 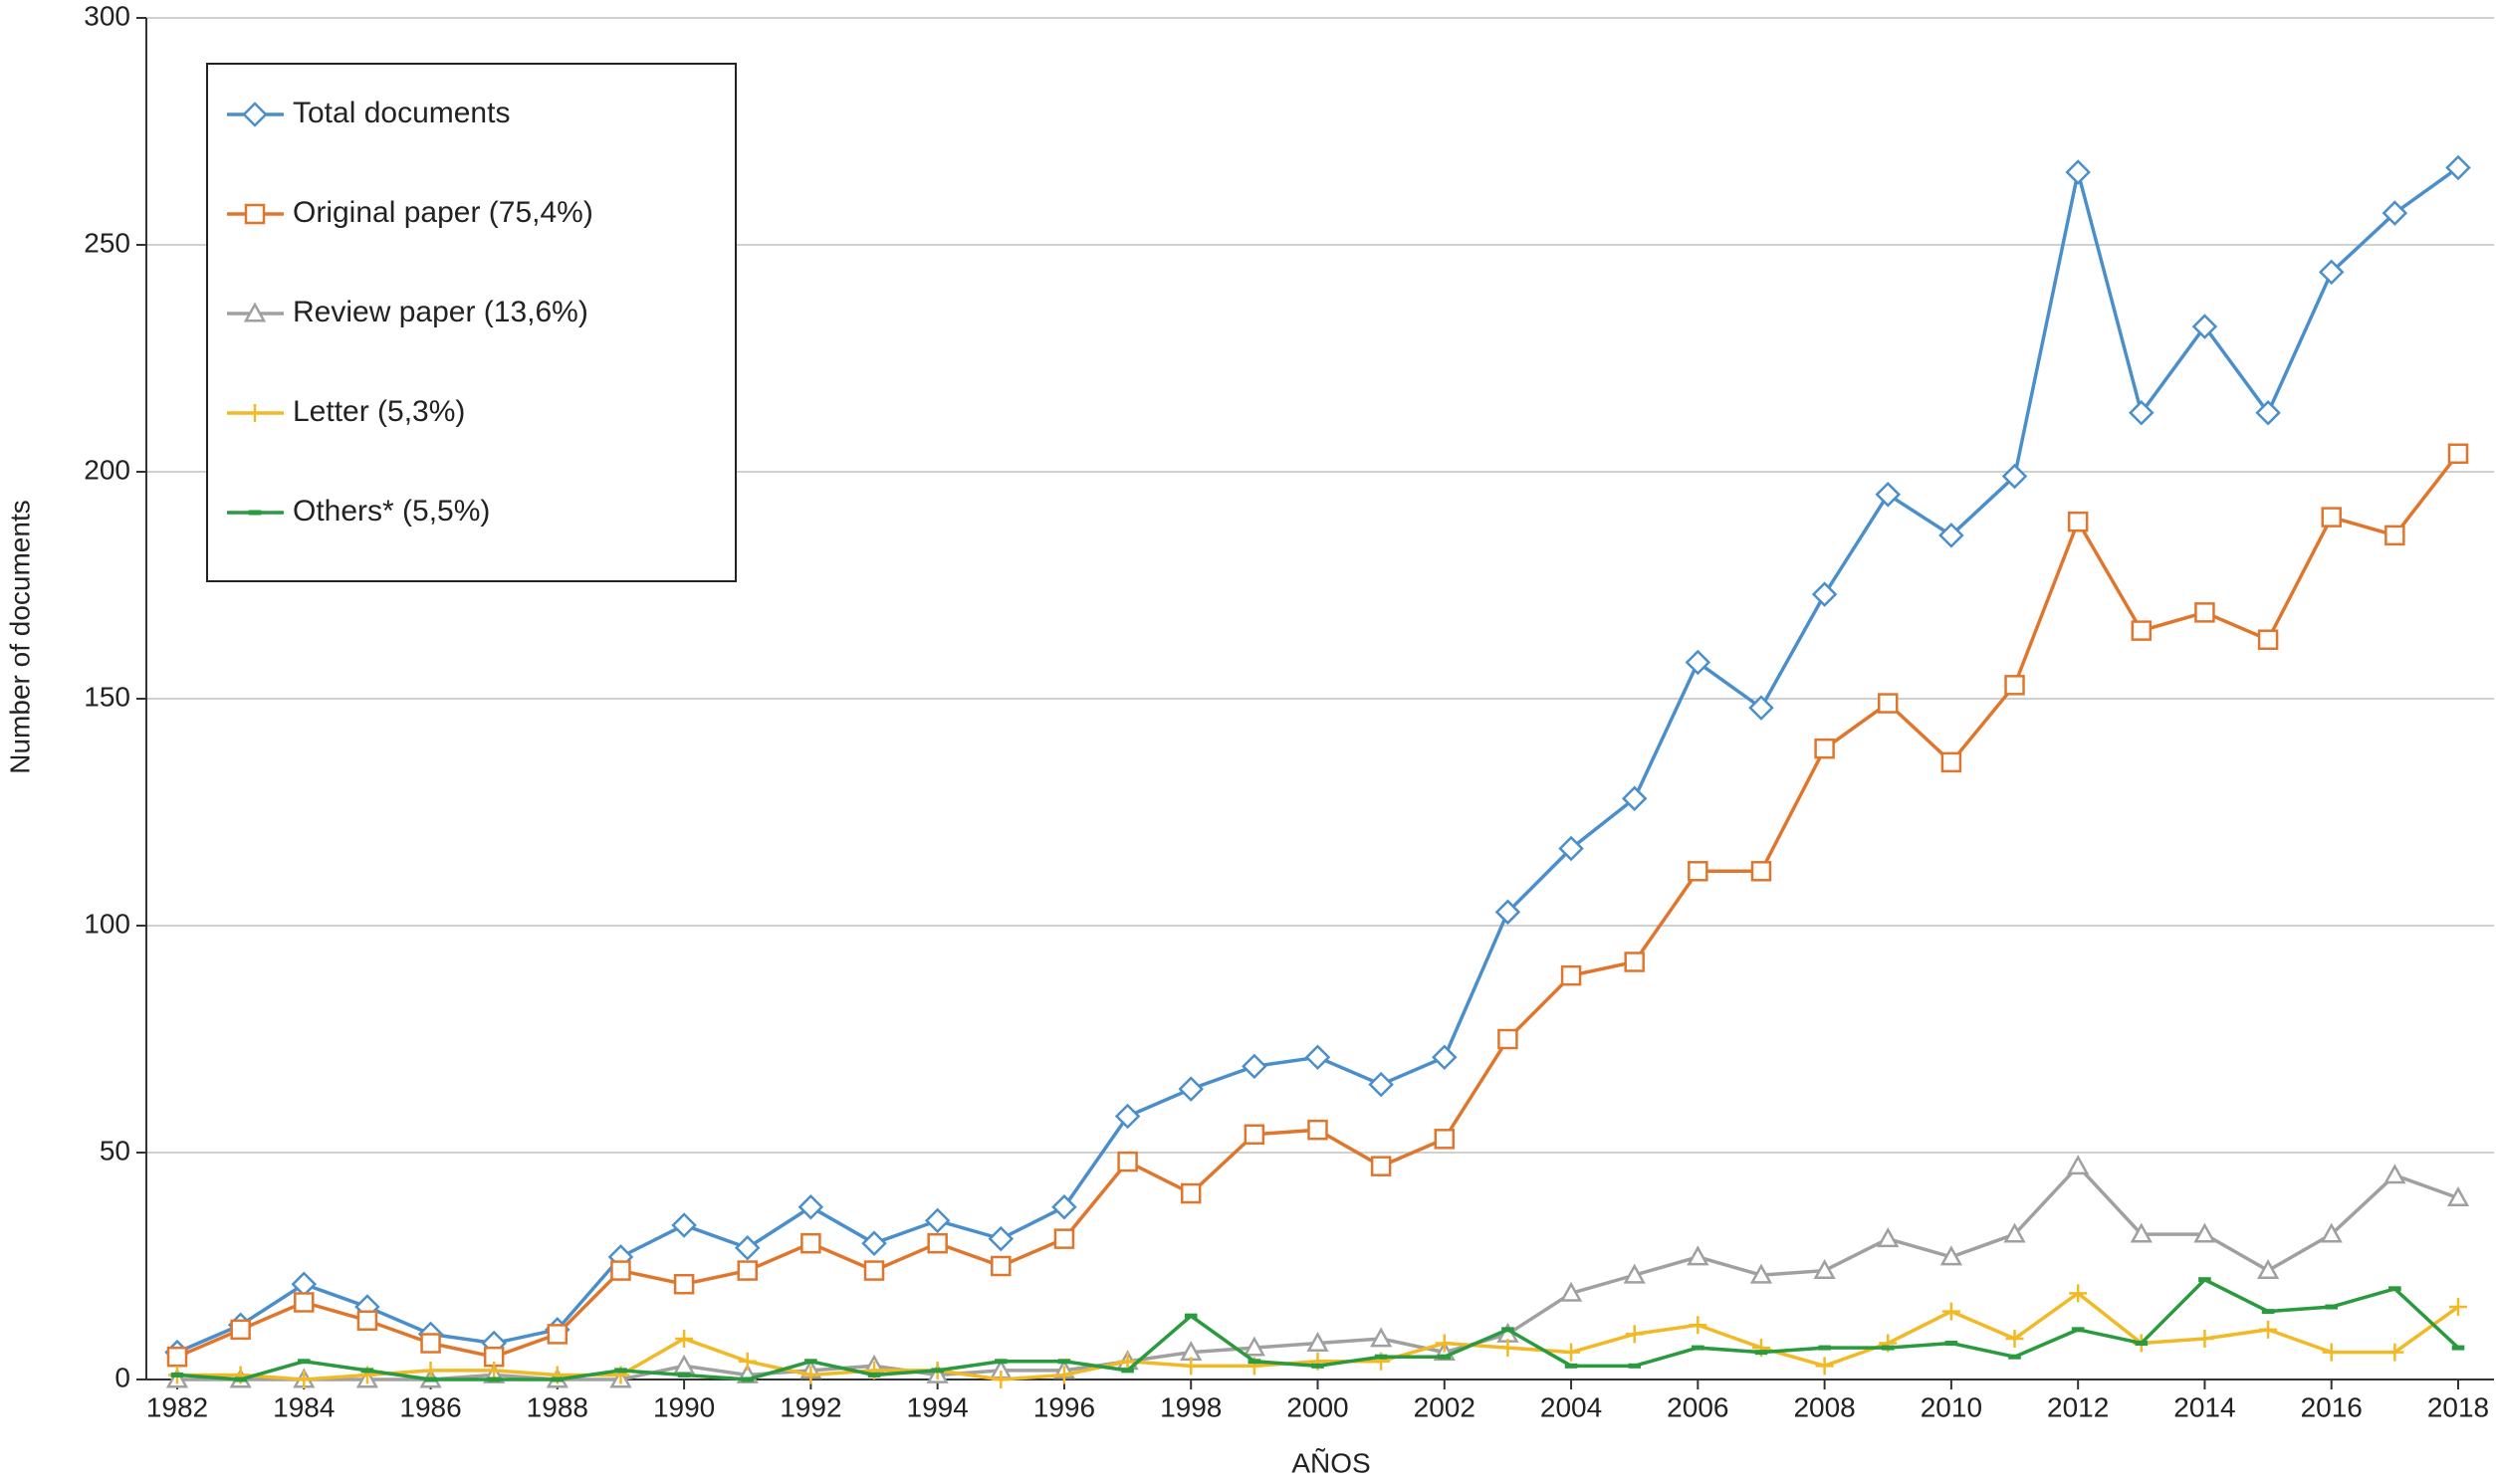 I want to click on legend-label: Others* (5,5%), so click(x=391, y=512).